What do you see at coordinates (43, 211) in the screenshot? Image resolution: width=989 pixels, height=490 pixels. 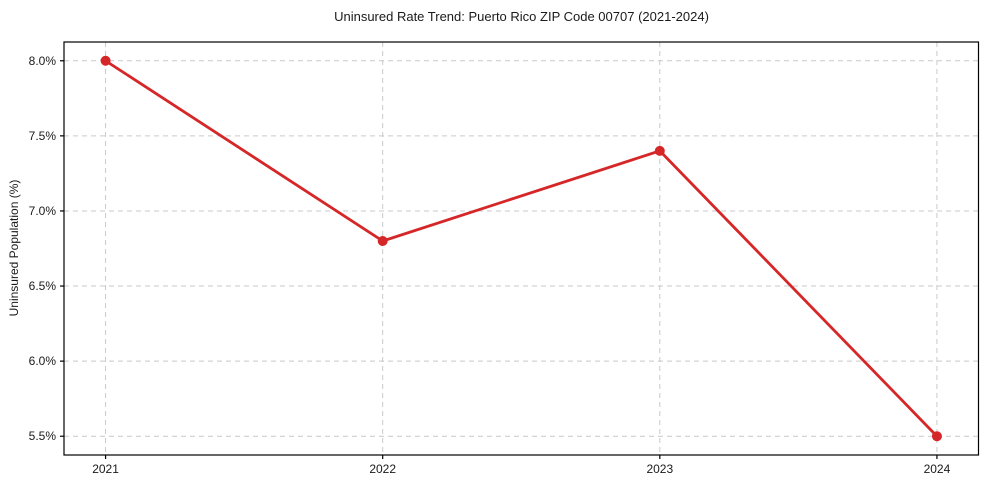 I see `y-tick-label: 7.0%` at bounding box center [43, 211].